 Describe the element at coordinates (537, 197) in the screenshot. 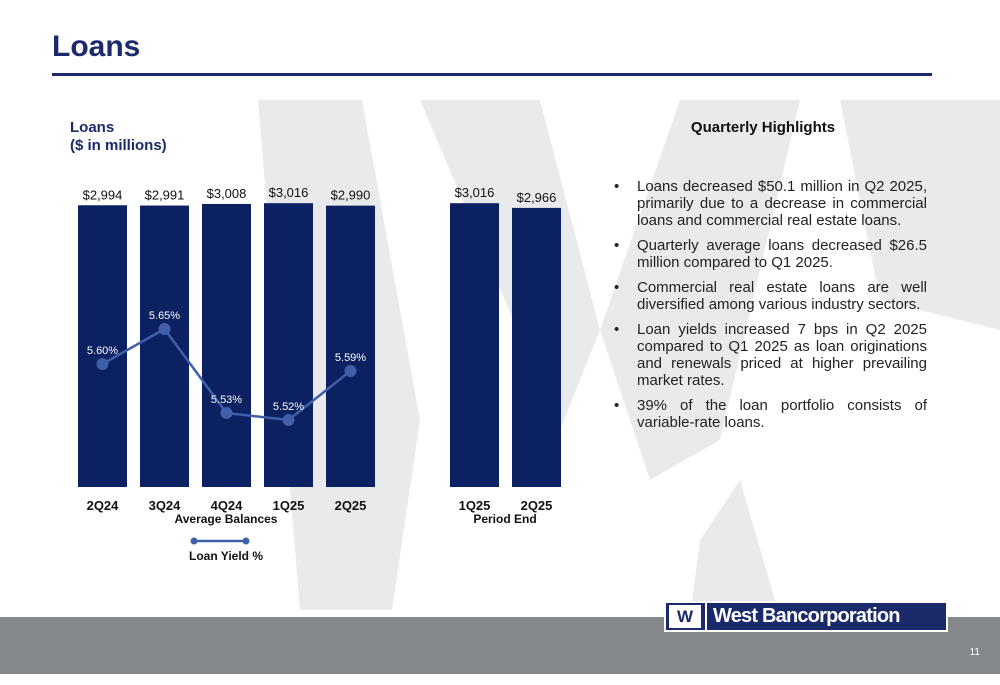

I see `bar-value-label: $2,966` at that location.